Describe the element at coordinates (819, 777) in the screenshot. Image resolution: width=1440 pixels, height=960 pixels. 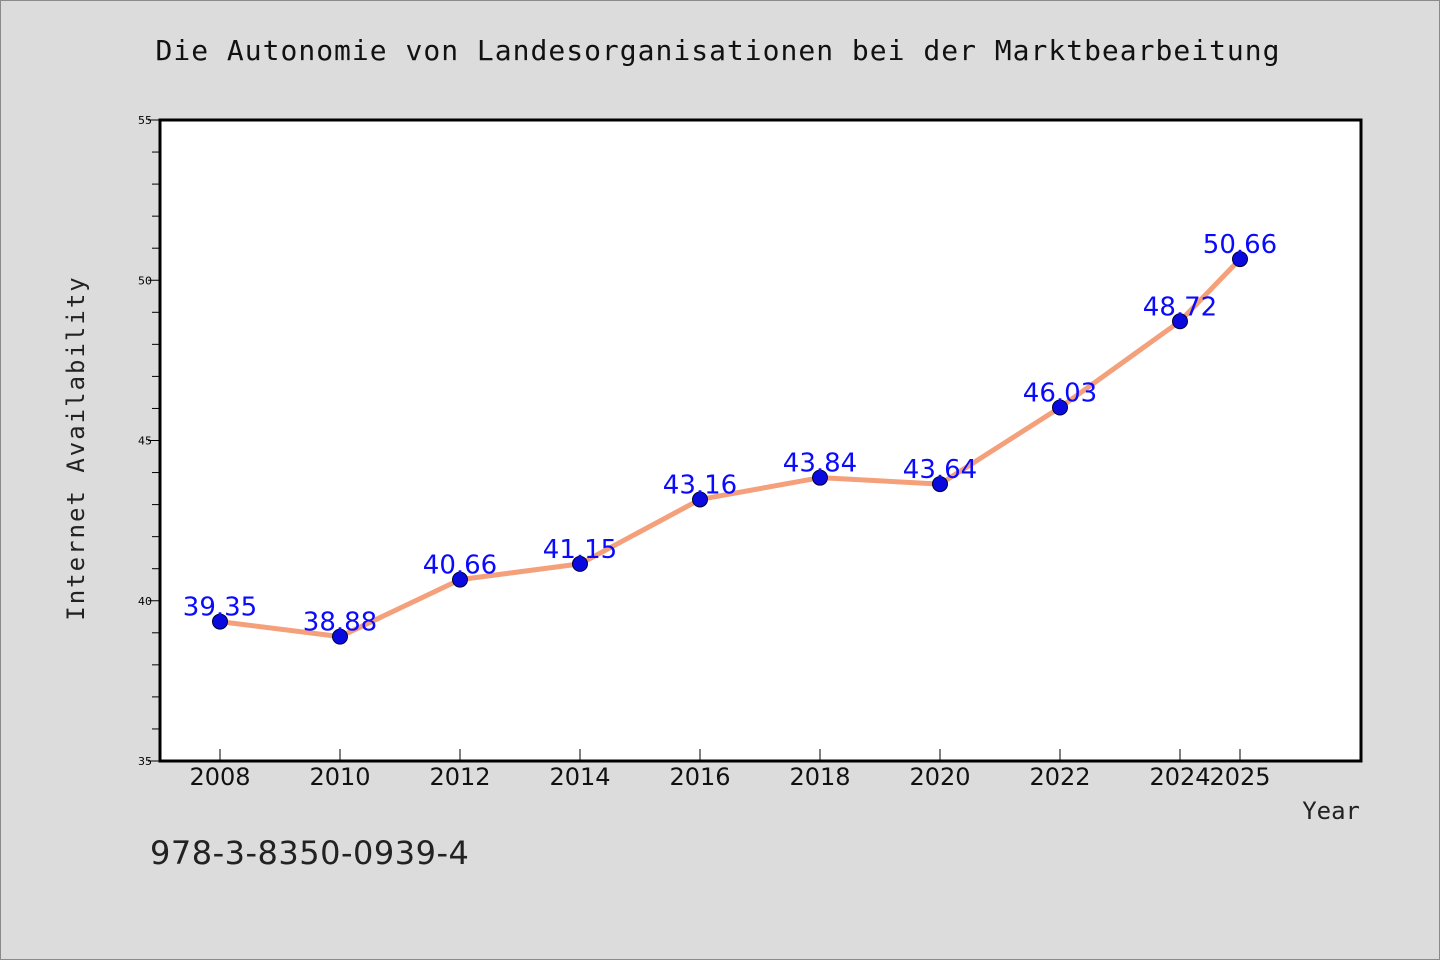
I see `x-tick-label: 2018` at that location.